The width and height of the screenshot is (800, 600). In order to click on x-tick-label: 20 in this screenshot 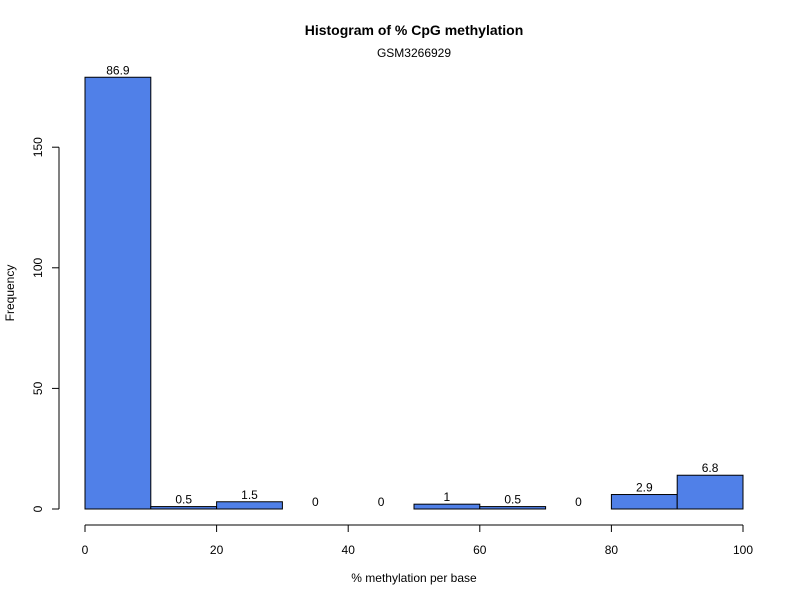, I will do `click(217, 550)`.